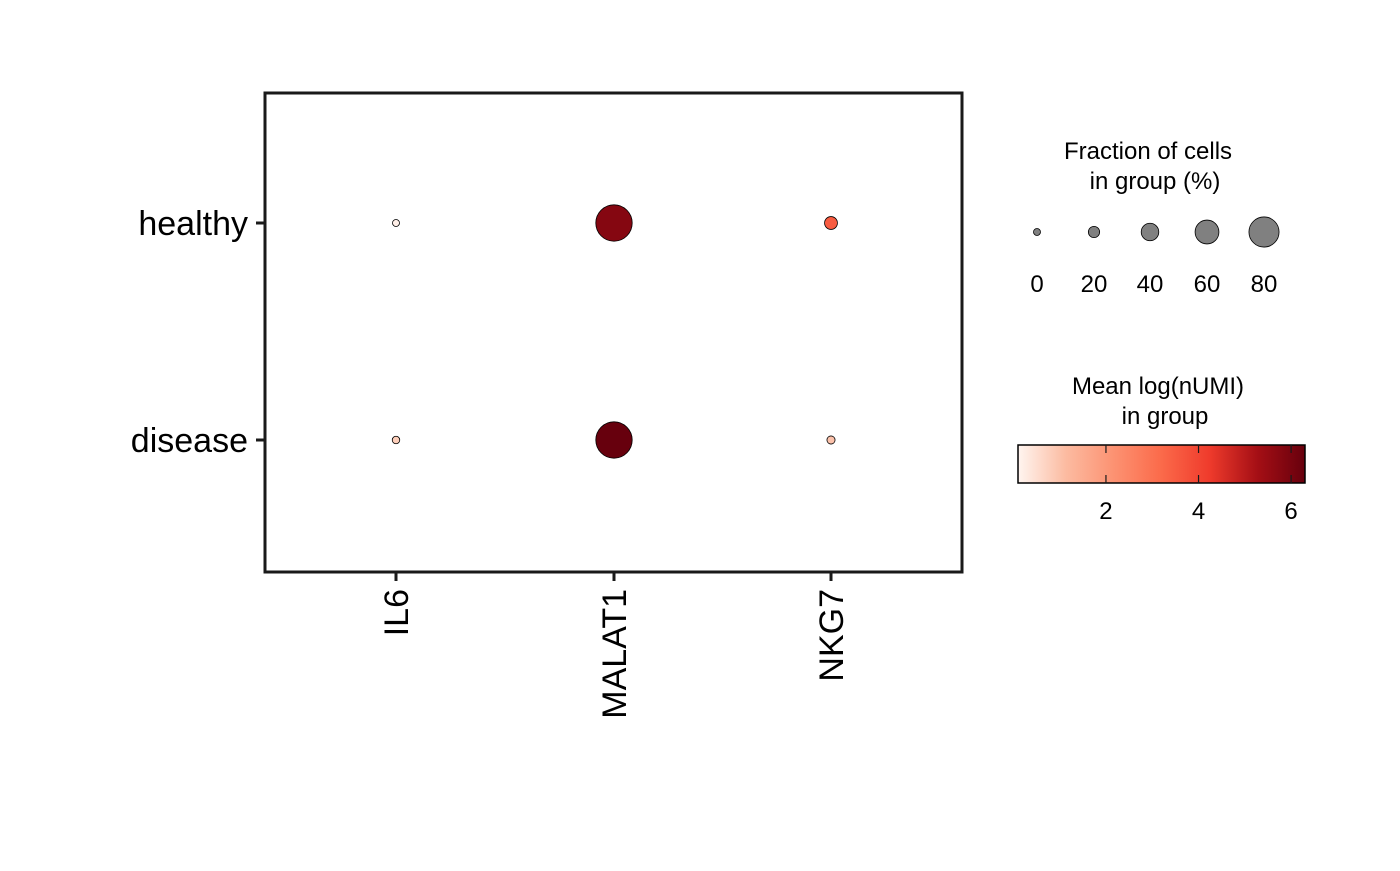  I want to click on dot-disease-nkg7, so click(831, 440).